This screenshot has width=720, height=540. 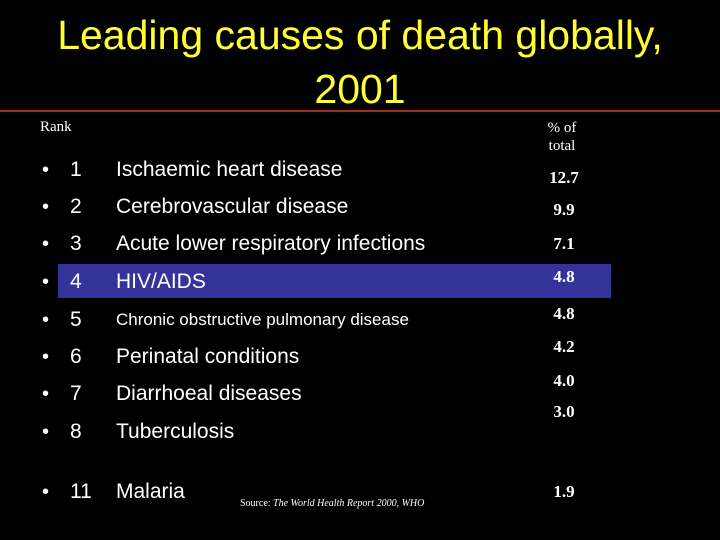 What do you see at coordinates (562, 146) in the screenshot?
I see `percent-header-line-2: total` at bounding box center [562, 146].